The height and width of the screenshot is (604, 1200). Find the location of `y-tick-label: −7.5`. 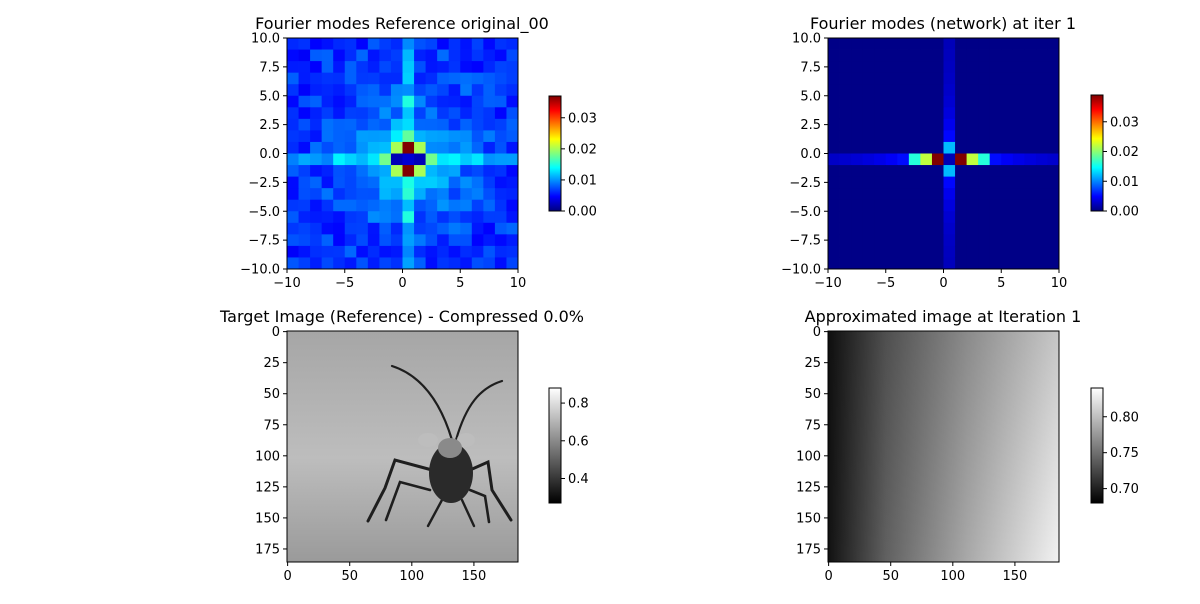

y-tick-label: −7.5 is located at coordinates (805, 241).